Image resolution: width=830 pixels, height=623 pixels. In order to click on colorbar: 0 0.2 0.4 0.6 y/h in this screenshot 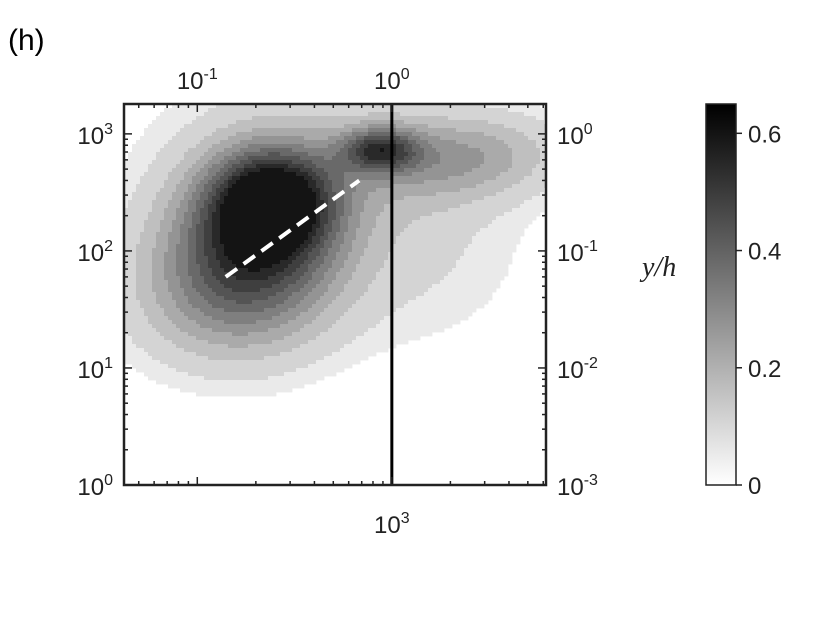, I will do `click(710, 301)`.